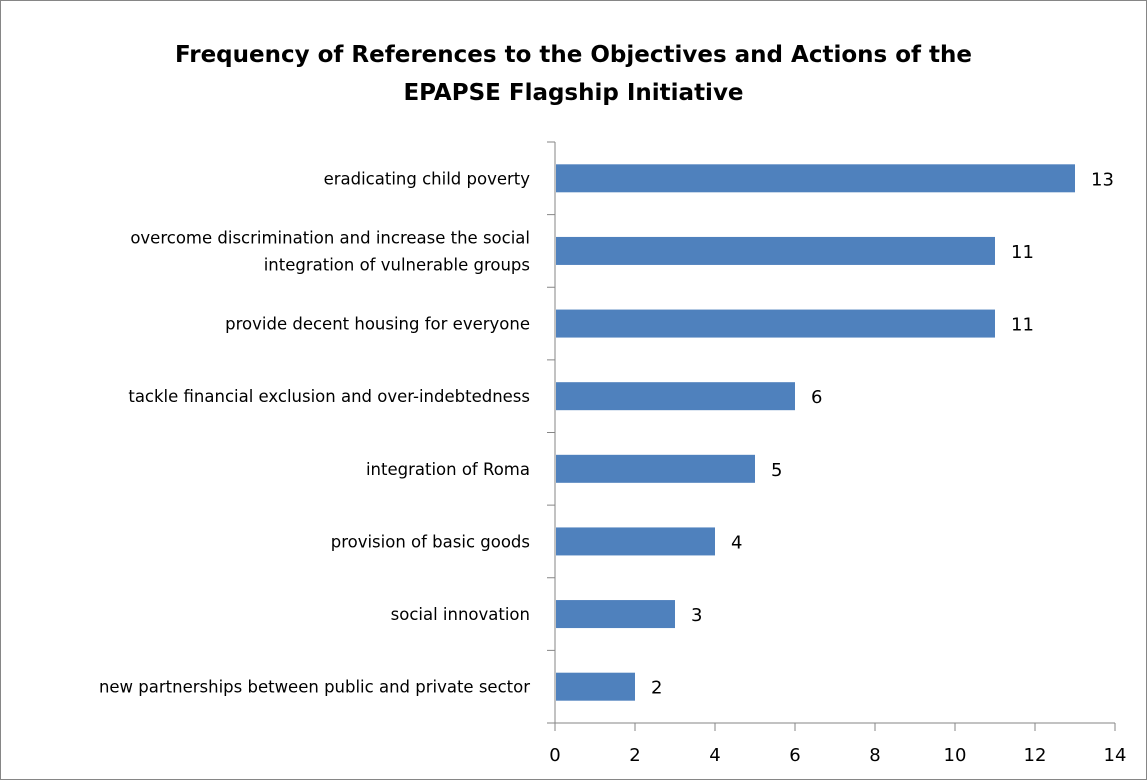 This screenshot has height=780, width=1147. Describe the element at coordinates (554, 755) in the screenshot. I see `x-tick-label: 0` at that location.